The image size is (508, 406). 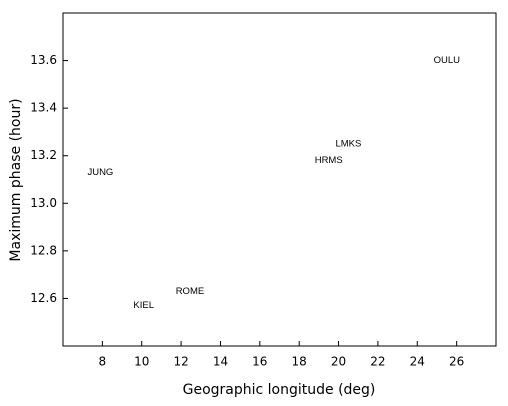 What do you see at coordinates (16, 179) in the screenshot?
I see `y-axis-label: Maximum phase (hour)` at bounding box center [16, 179].